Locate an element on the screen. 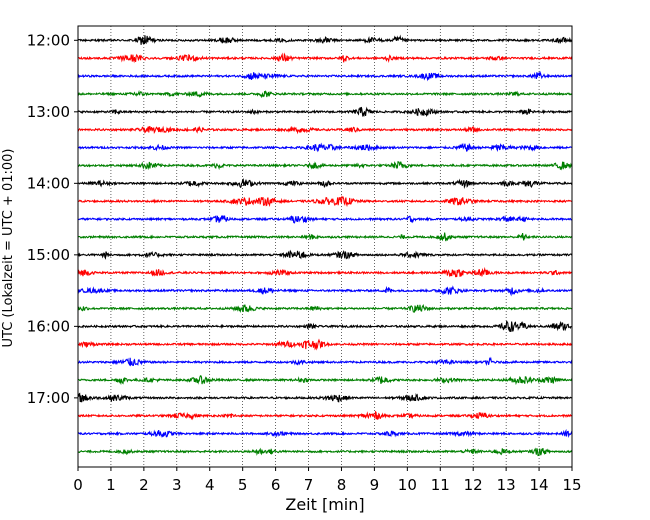  y-tick-label-13:00: 13:00 is located at coordinates (48, 112).